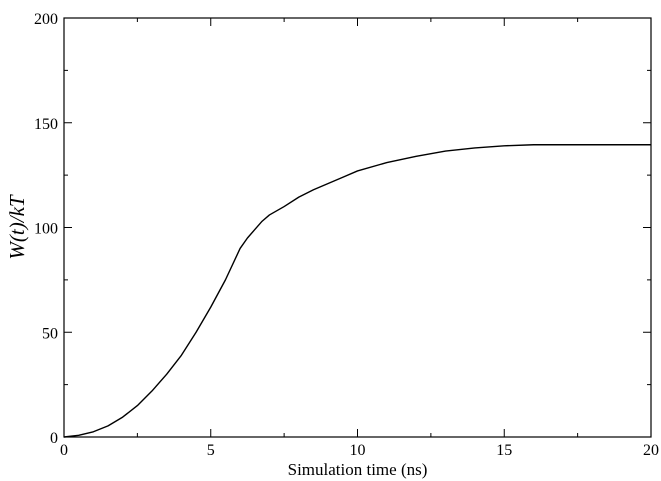 This screenshot has height=481, width=661. I want to click on y-tick-label: 150, so click(46, 124).